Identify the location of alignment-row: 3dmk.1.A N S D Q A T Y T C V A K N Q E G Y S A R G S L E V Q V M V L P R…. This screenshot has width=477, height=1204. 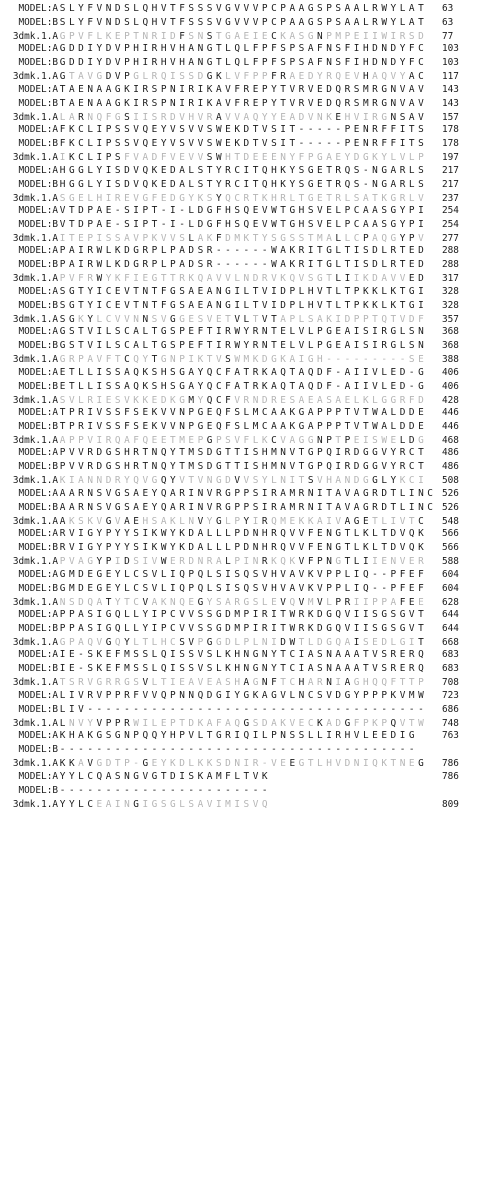
(238, 603).